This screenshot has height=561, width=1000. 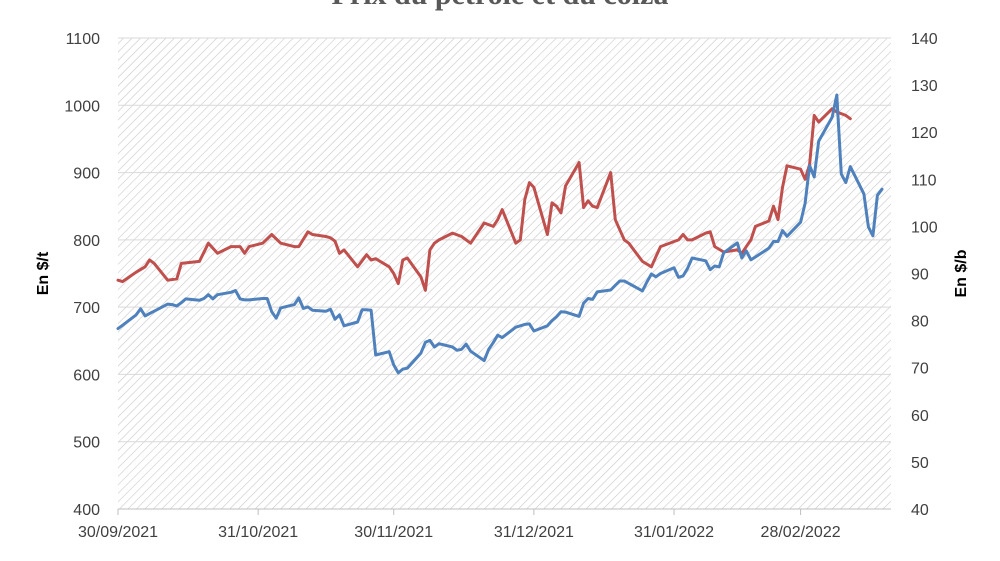 What do you see at coordinates (920, 463) in the screenshot?
I see `y-right-tick-label: 50` at bounding box center [920, 463].